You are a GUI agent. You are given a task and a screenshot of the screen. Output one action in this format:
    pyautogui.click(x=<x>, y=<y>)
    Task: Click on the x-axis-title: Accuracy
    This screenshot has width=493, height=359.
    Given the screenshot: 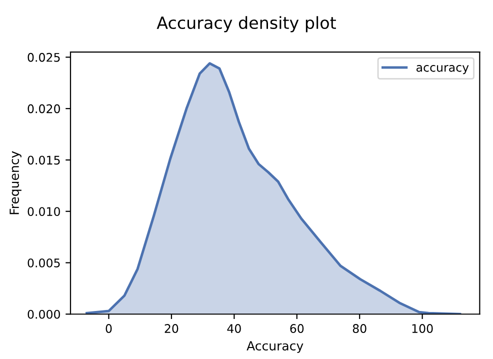 What is the action you would take?
    pyautogui.click(x=275, y=347)
    